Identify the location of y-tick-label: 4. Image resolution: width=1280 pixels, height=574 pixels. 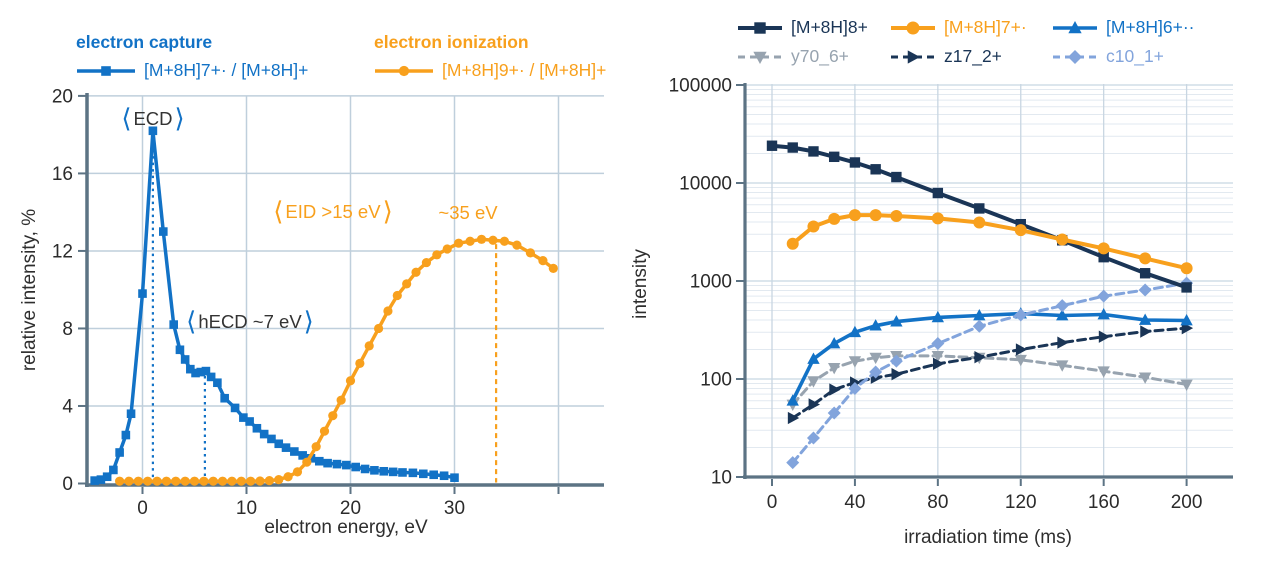
(67, 406).